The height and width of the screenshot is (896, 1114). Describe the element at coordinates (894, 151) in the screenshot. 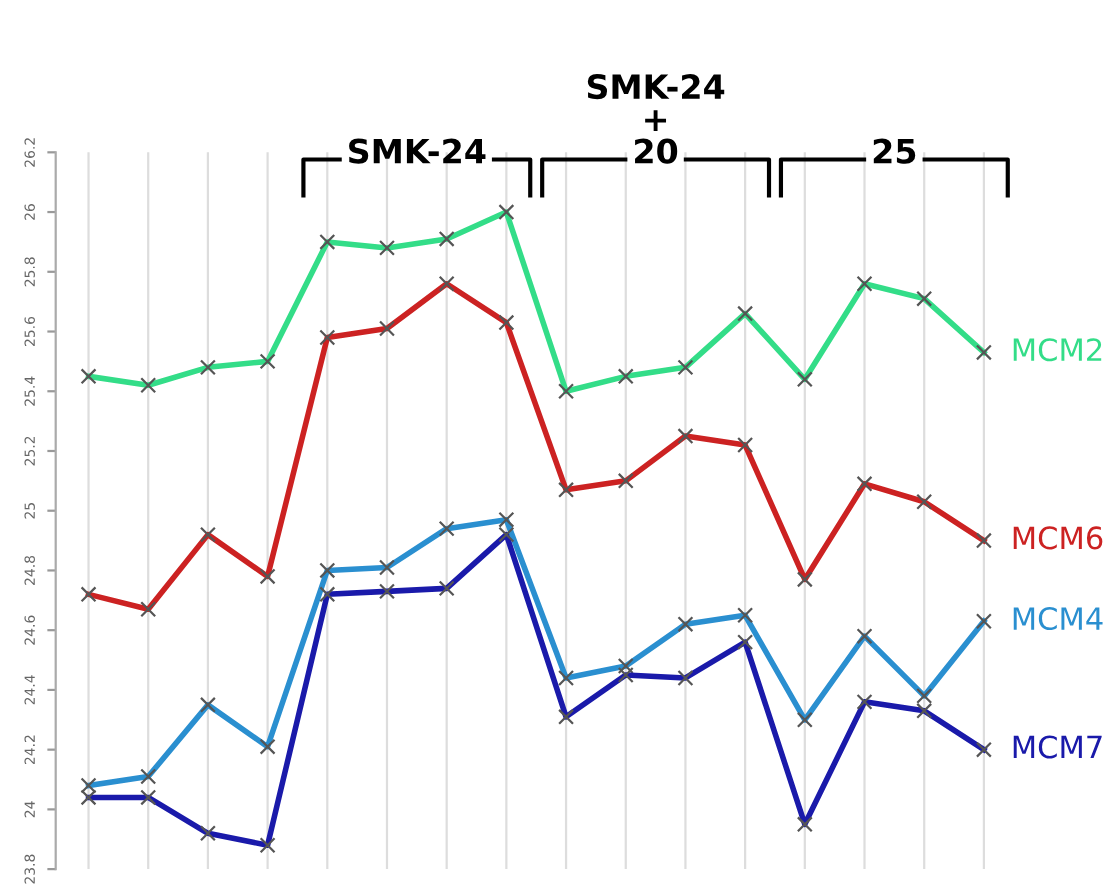

I see `annotation: 25` at that location.